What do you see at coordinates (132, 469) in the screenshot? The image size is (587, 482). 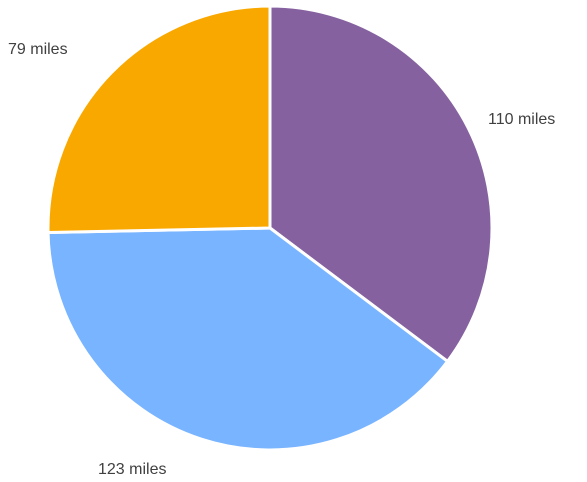 I see `slice-label-2: 123 miles` at bounding box center [132, 469].